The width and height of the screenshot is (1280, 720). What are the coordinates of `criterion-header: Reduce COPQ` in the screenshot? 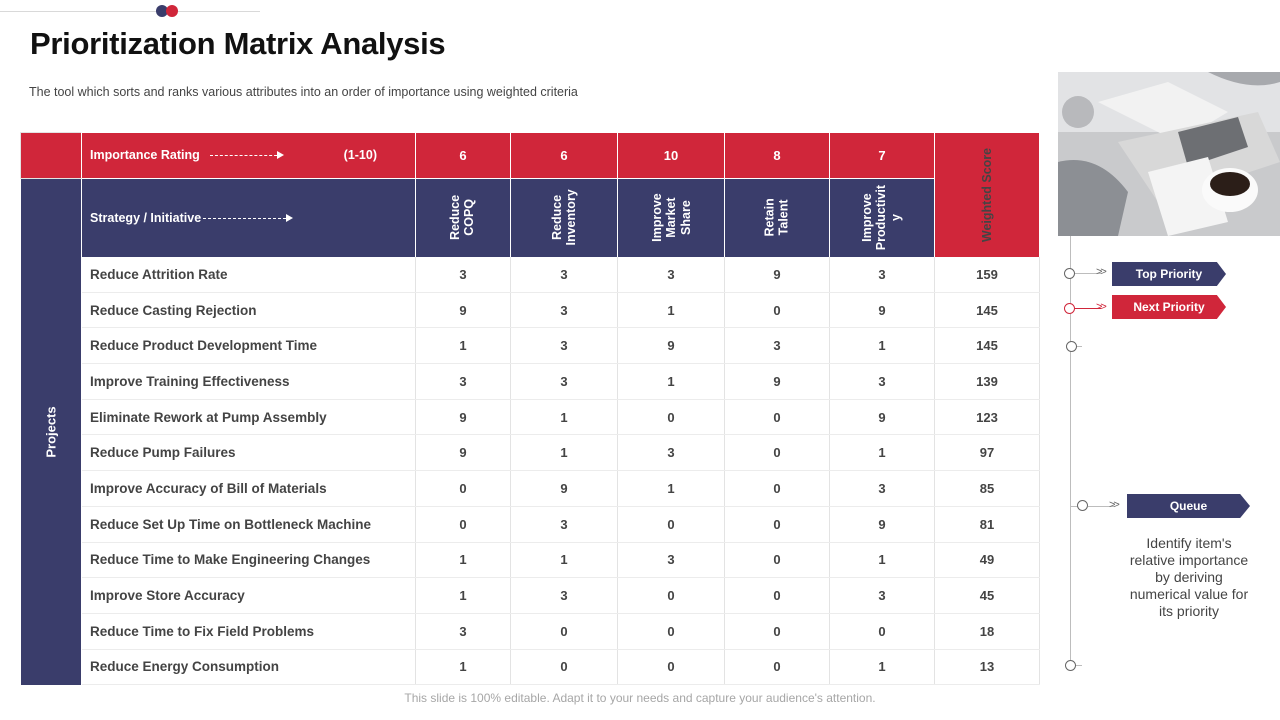 It's located at (463, 217).